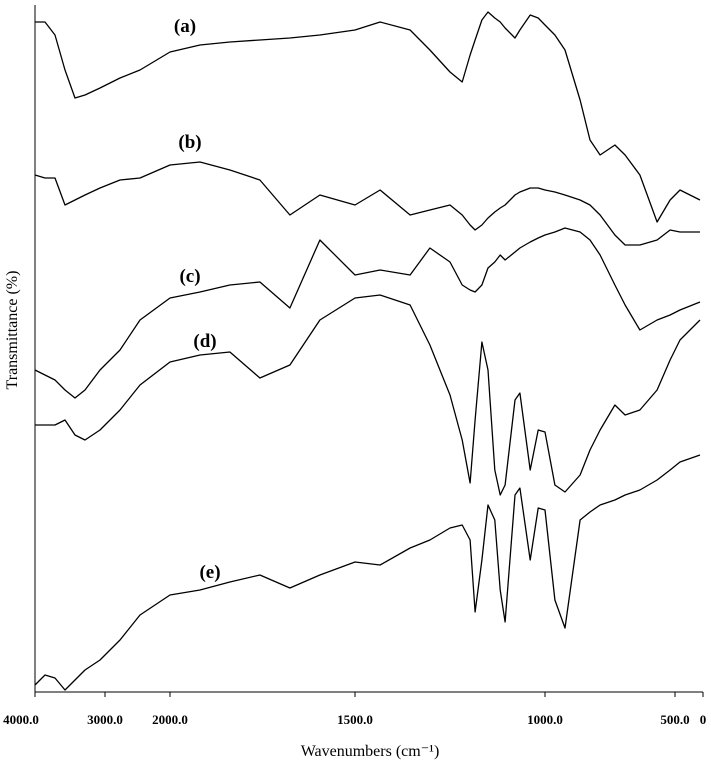 This screenshot has height=774, width=711. What do you see at coordinates (209, 572) in the screenshot?
I see `series-label: (e)` at bounding box center [209, 572].